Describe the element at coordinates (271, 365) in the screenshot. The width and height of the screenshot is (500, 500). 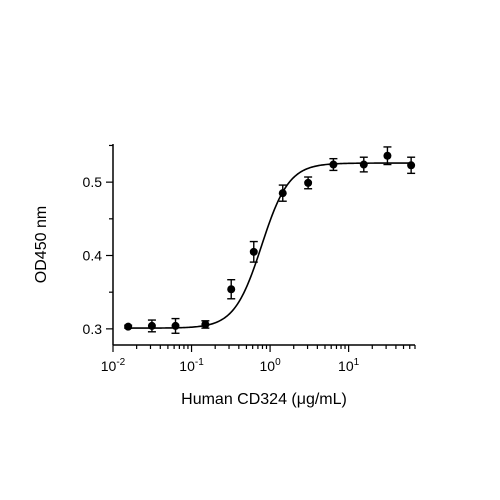
I see `x-tick-label: 10⁰` at that location.